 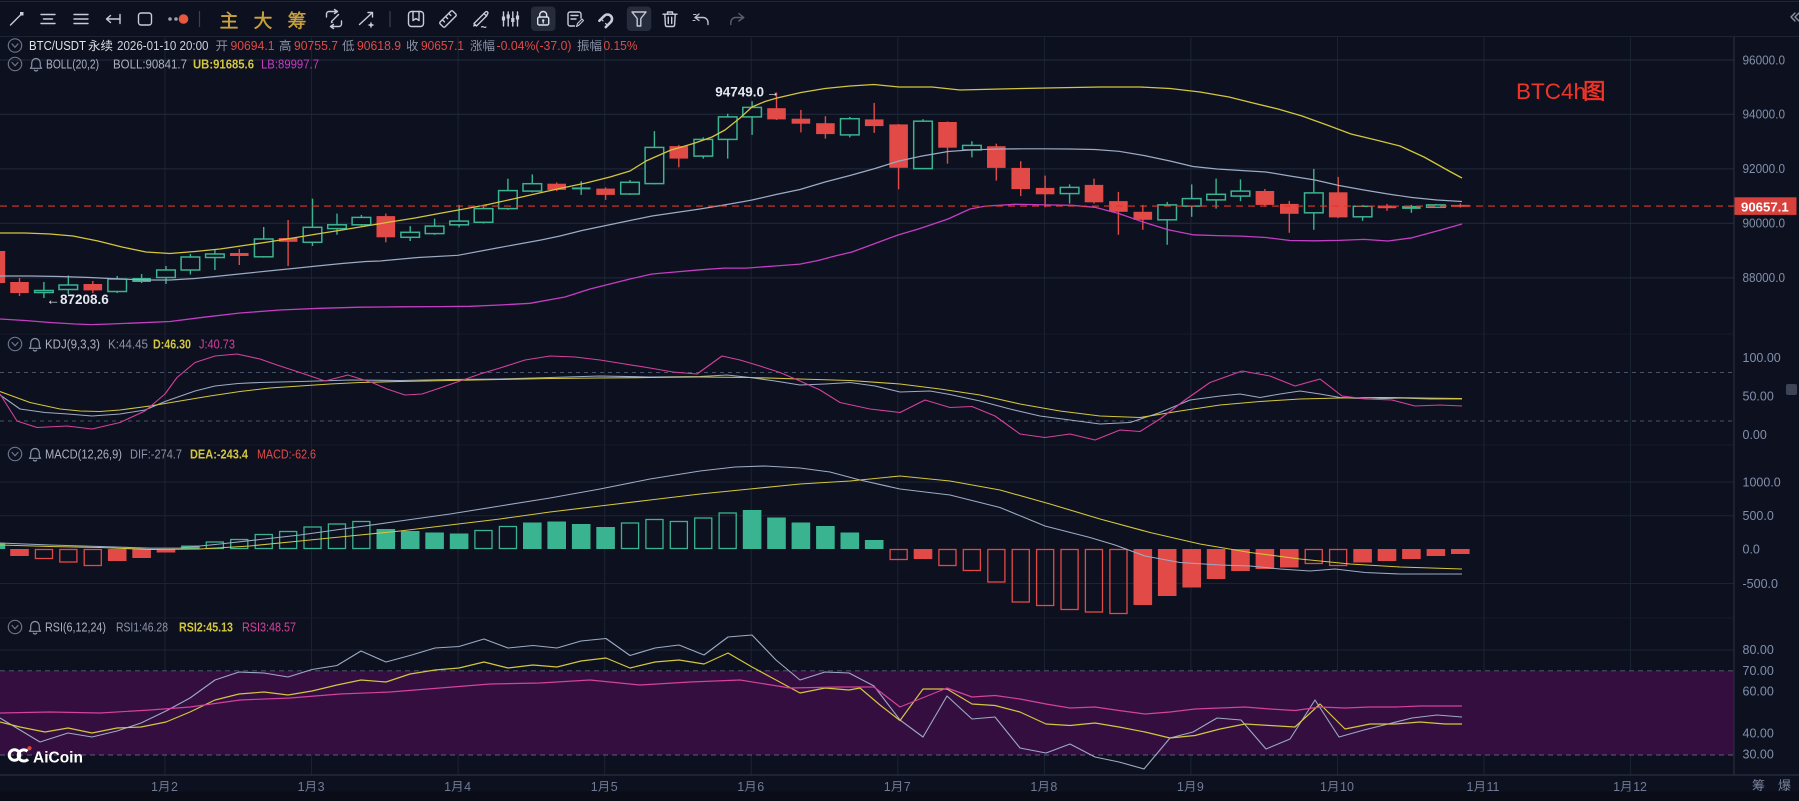 I want to click on svg-text: 8, so click(x=1053, y=787).